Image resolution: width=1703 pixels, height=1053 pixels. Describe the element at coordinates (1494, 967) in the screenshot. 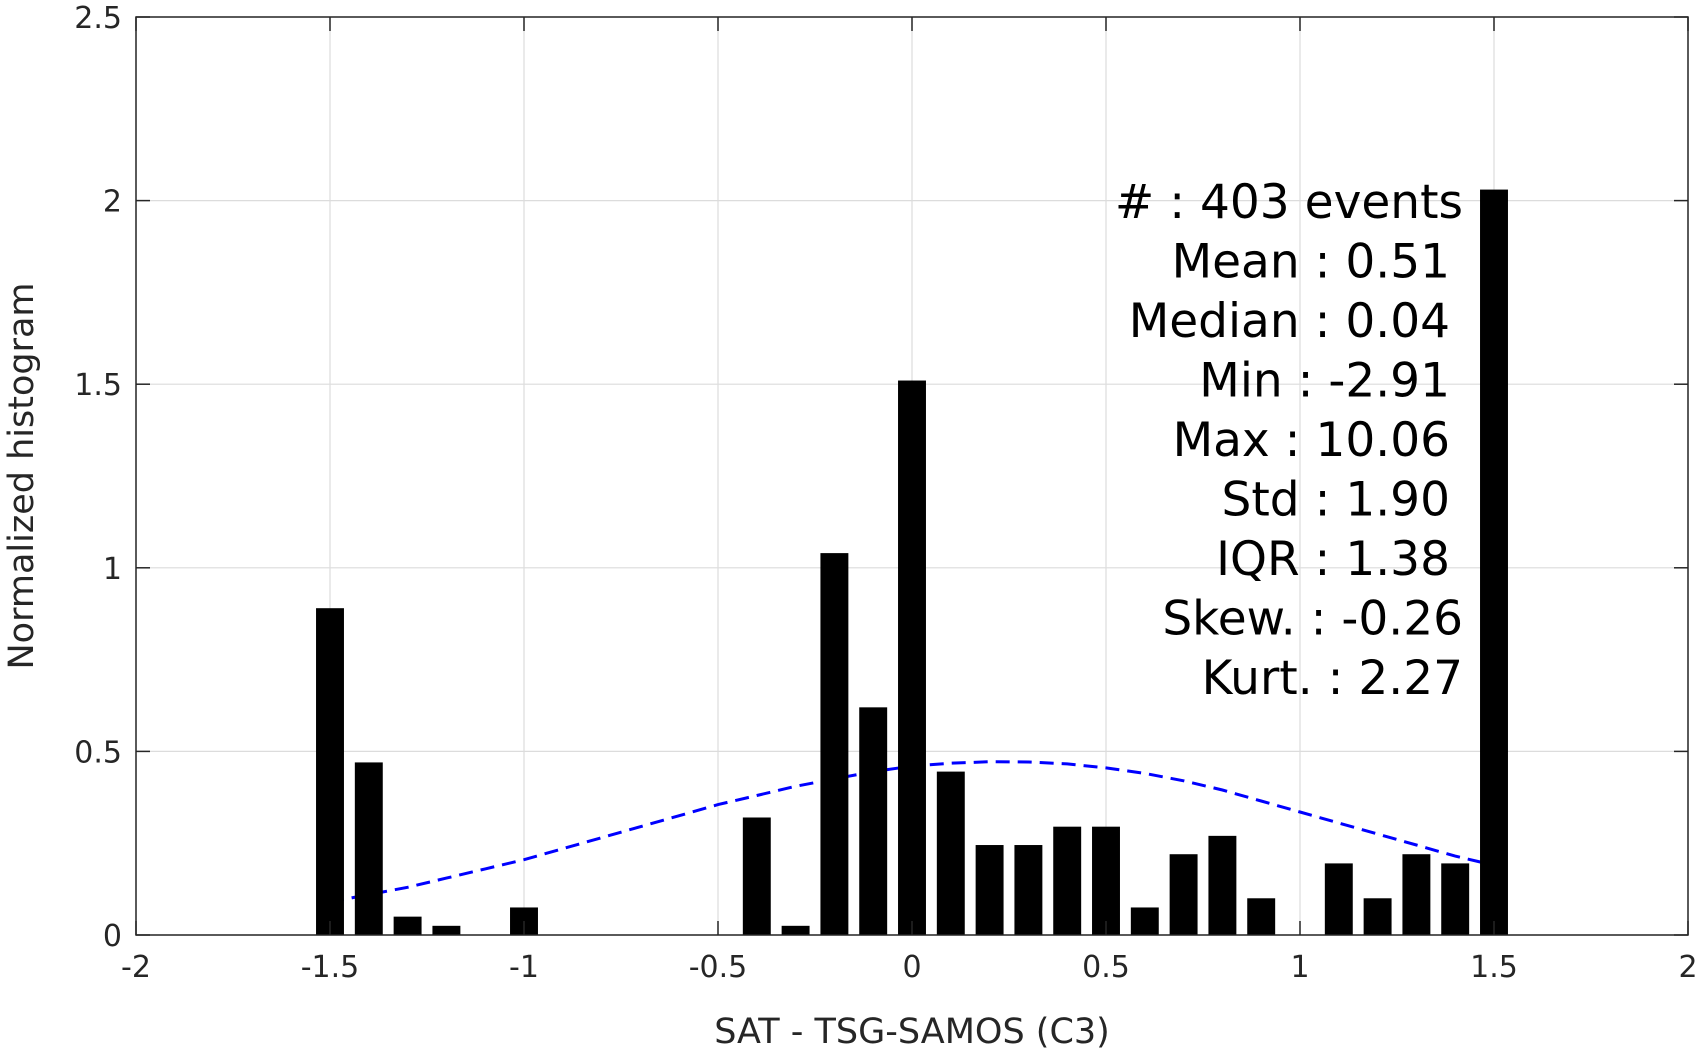

I see `x-tick-label: 1.5` at that location.